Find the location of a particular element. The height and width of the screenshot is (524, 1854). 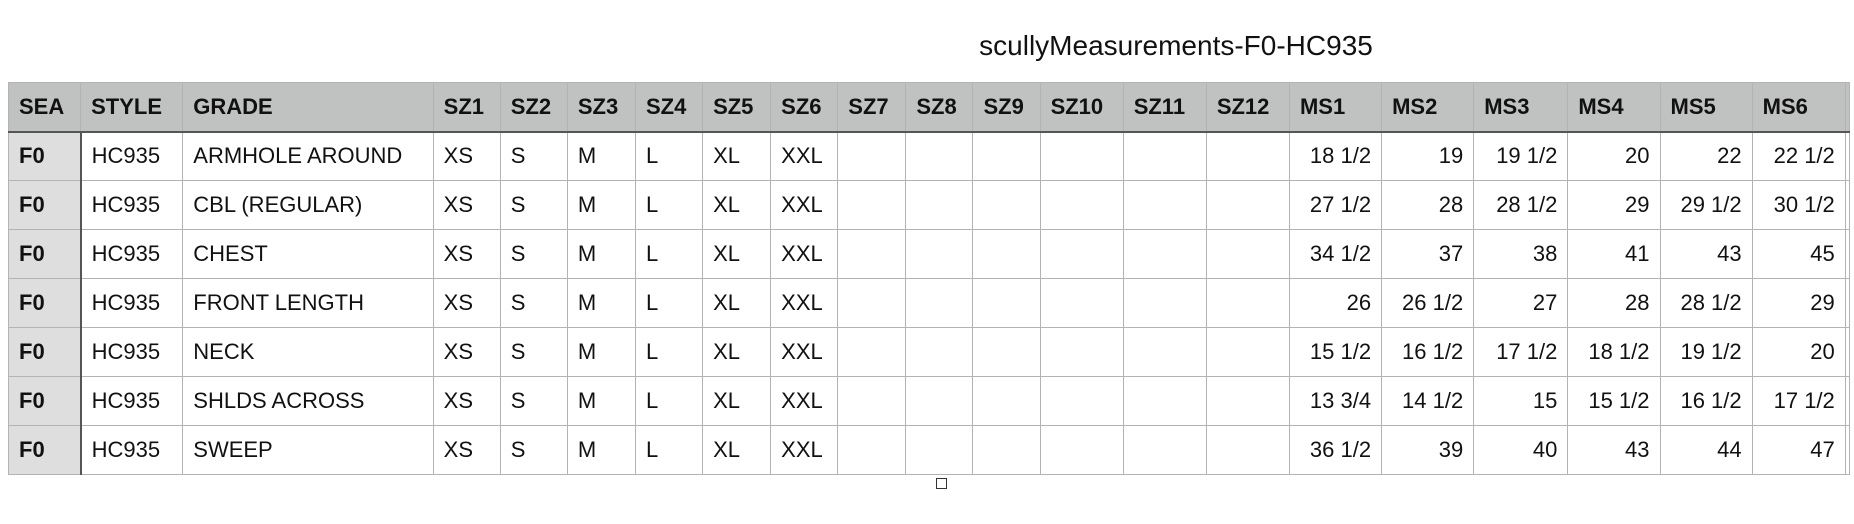

table-cell: 45 is located at coordinates (1798, 254).